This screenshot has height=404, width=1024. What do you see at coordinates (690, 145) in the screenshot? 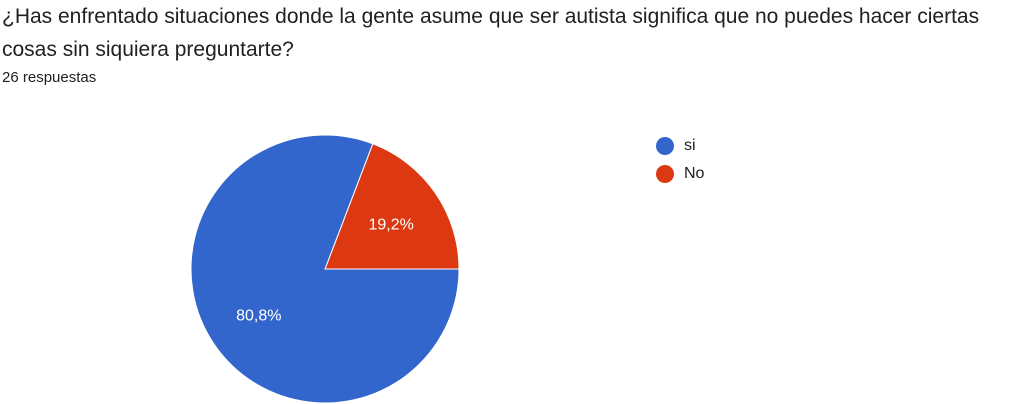
I see `legend-label: si` at bounding box center [690, 145].